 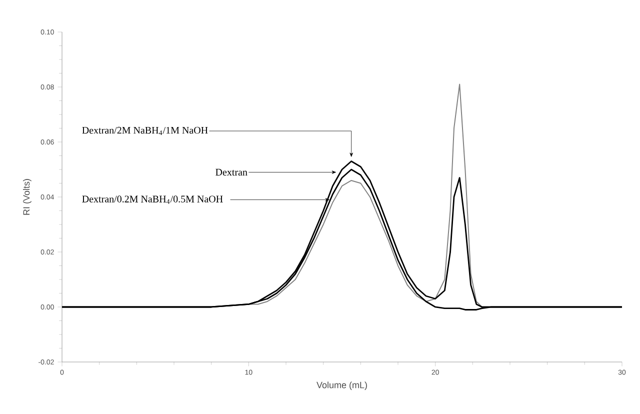 I want to click on annotation: Dextran/2M NaBH$_{4}$/1M NaOH, so click(x=145, y=131).